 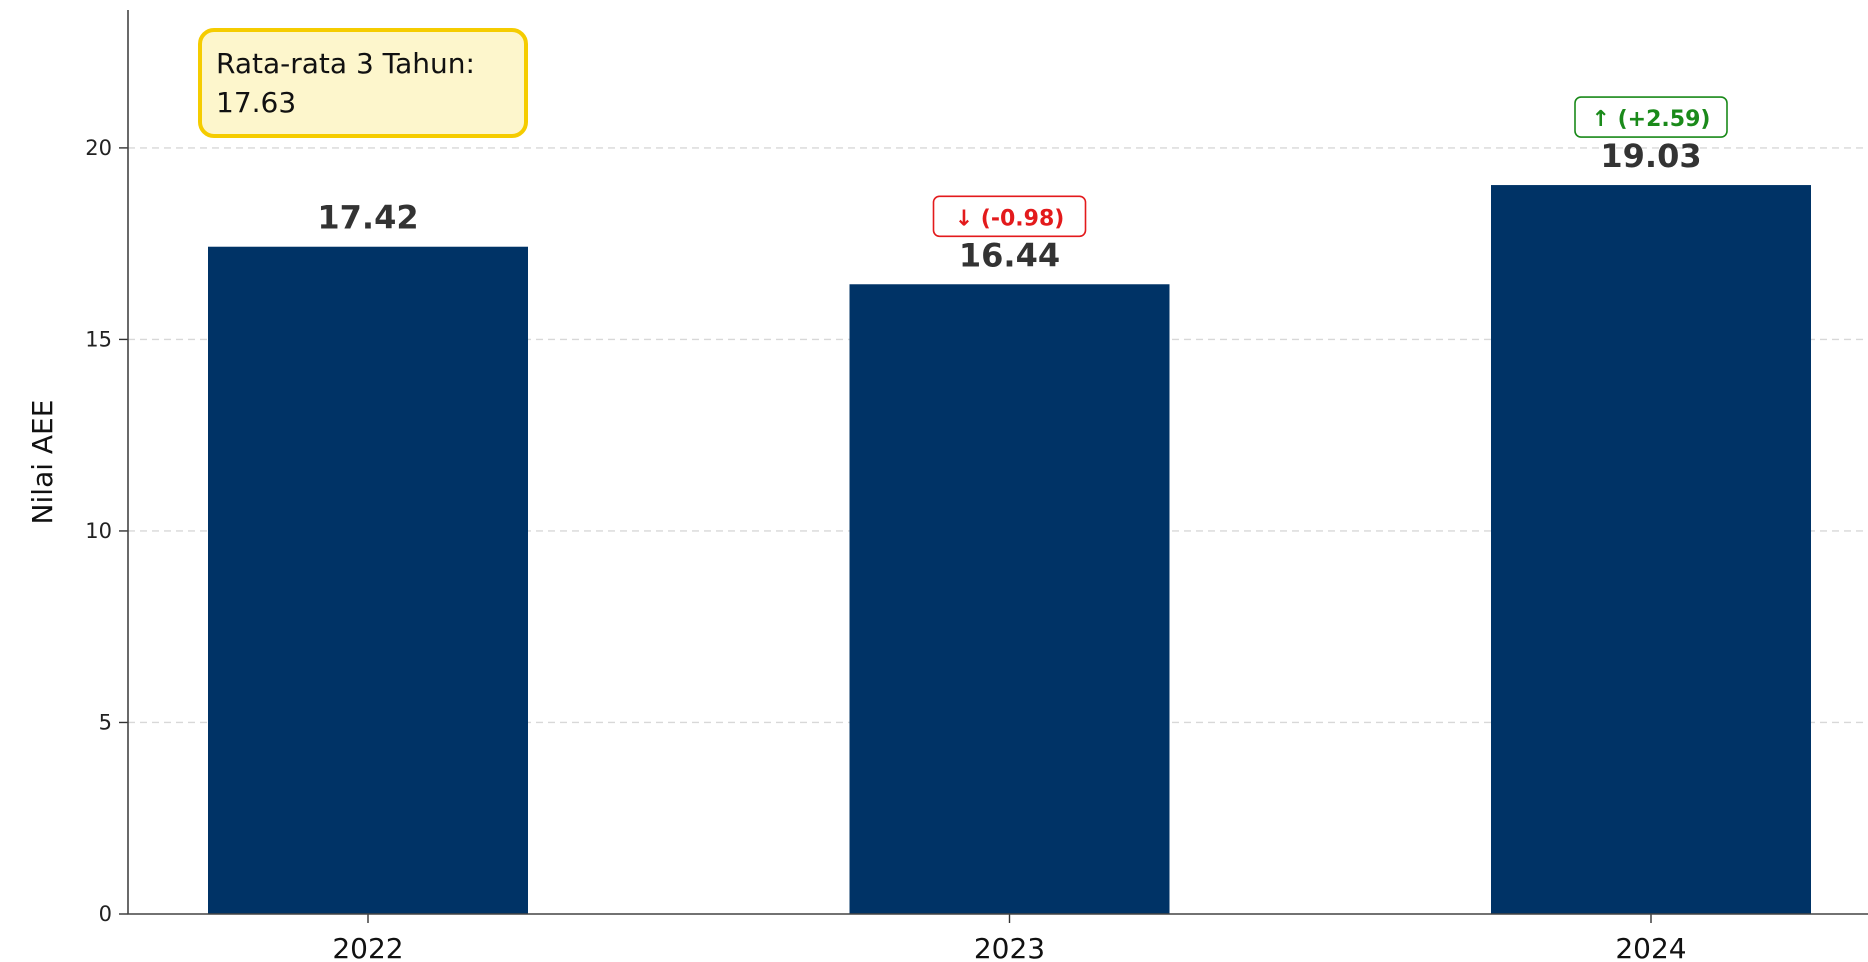 What do you see at coordinates (367, 947) in the screenshot?
I see `x-tick-label: 2022` at bounding box center [367, 947].